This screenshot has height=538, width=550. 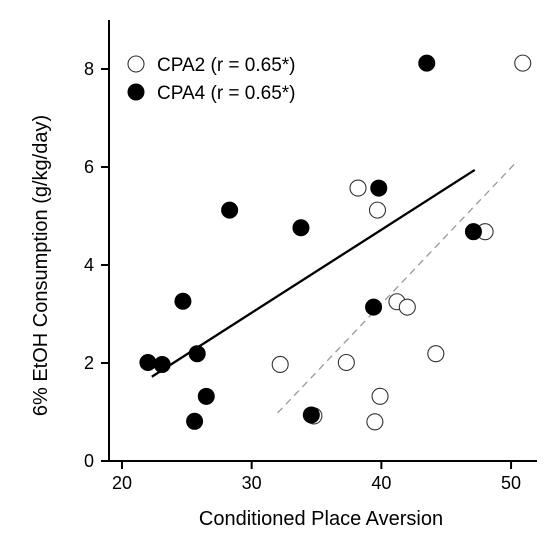 I want to click on x-tick-label: 50, so click(x=511, y=483).